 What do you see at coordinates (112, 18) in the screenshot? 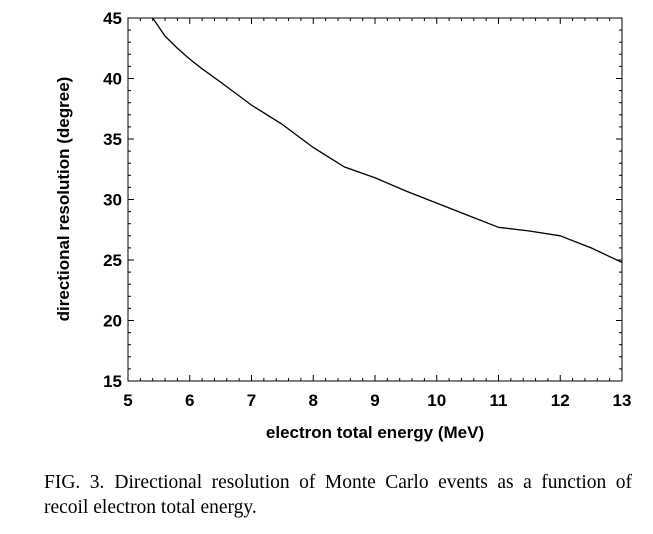
I see `y-tick-label: 45` at bounding box center [112, 18].